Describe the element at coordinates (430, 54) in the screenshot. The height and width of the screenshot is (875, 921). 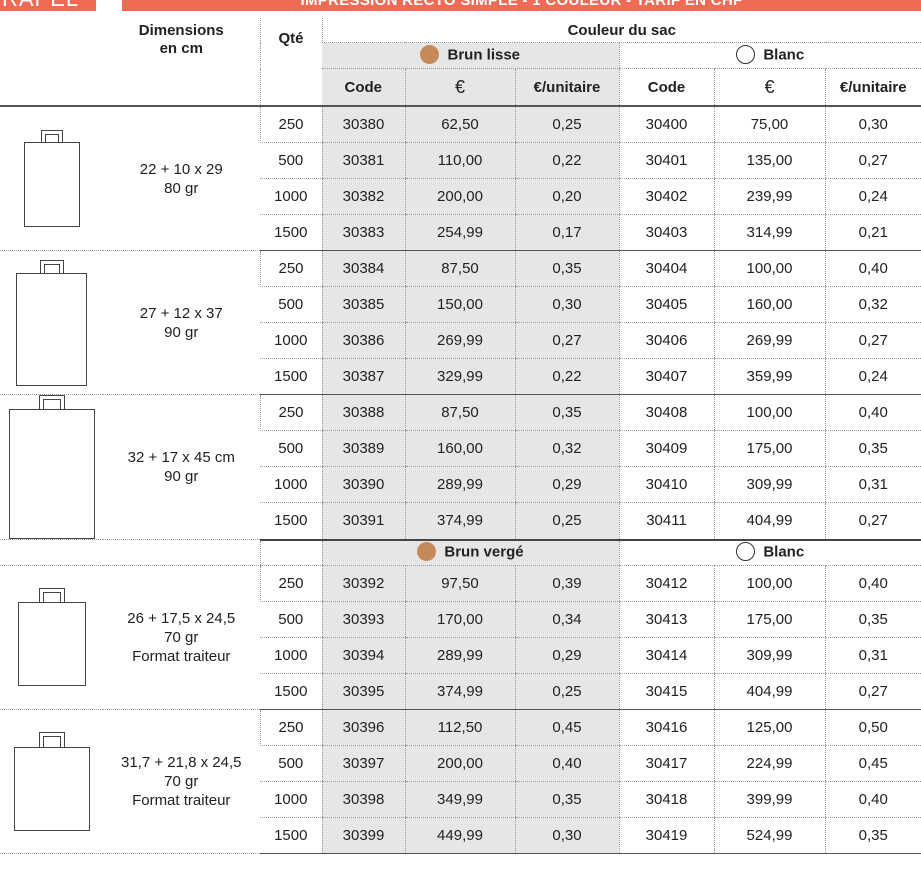
I see `brown-swatch-icon` at that location.